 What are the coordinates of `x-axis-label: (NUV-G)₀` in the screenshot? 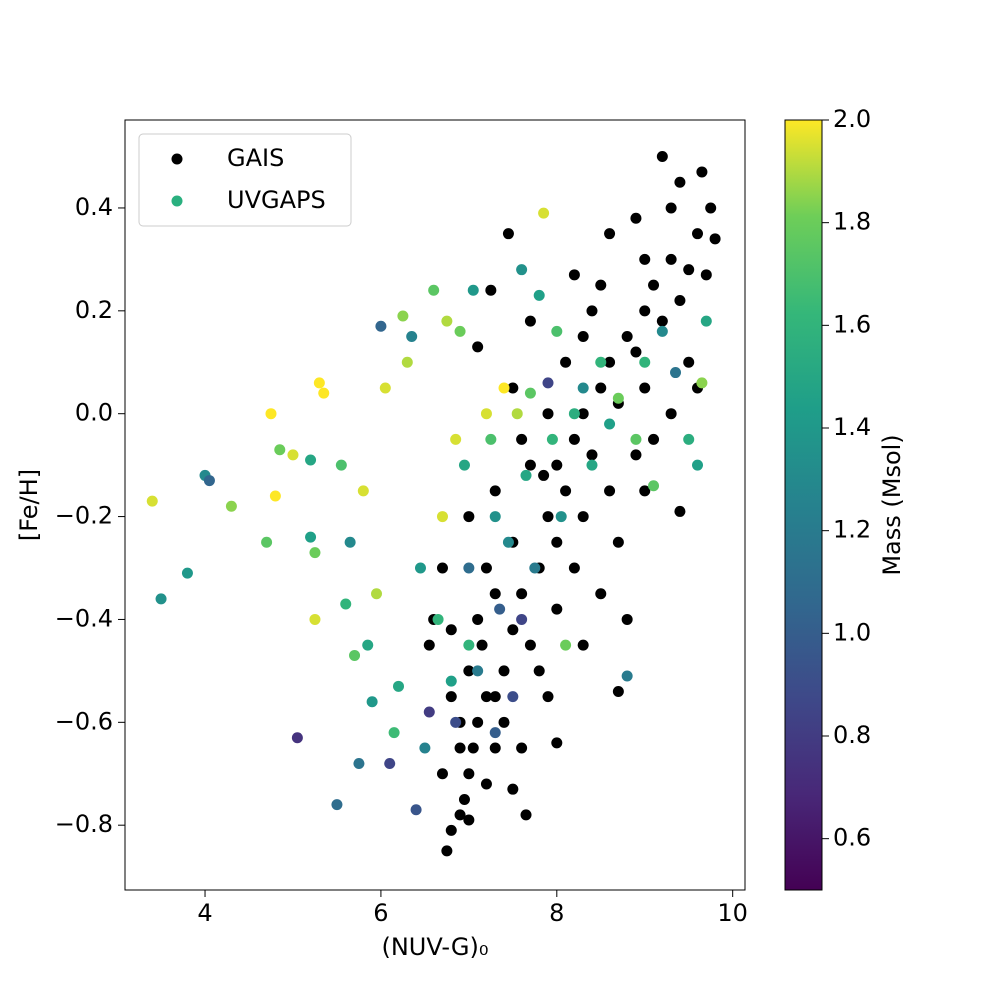 It's located at (434, 947).